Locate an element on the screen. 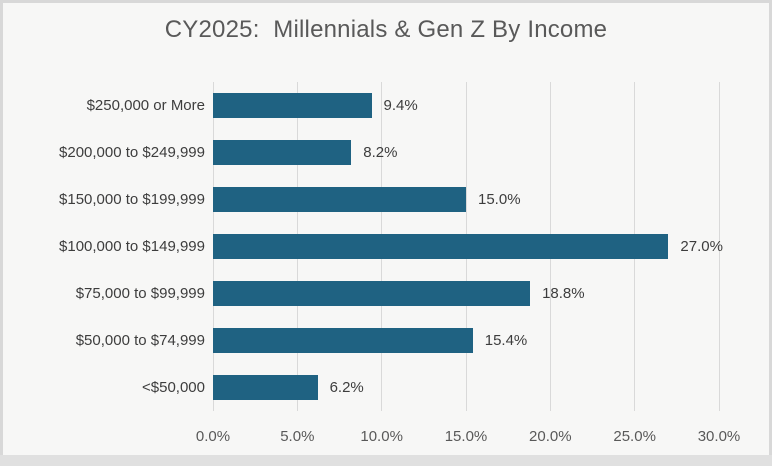 The height and width of the screenshot is (466, 772). frame-edge-bottom is located at coordinates (386, 460).